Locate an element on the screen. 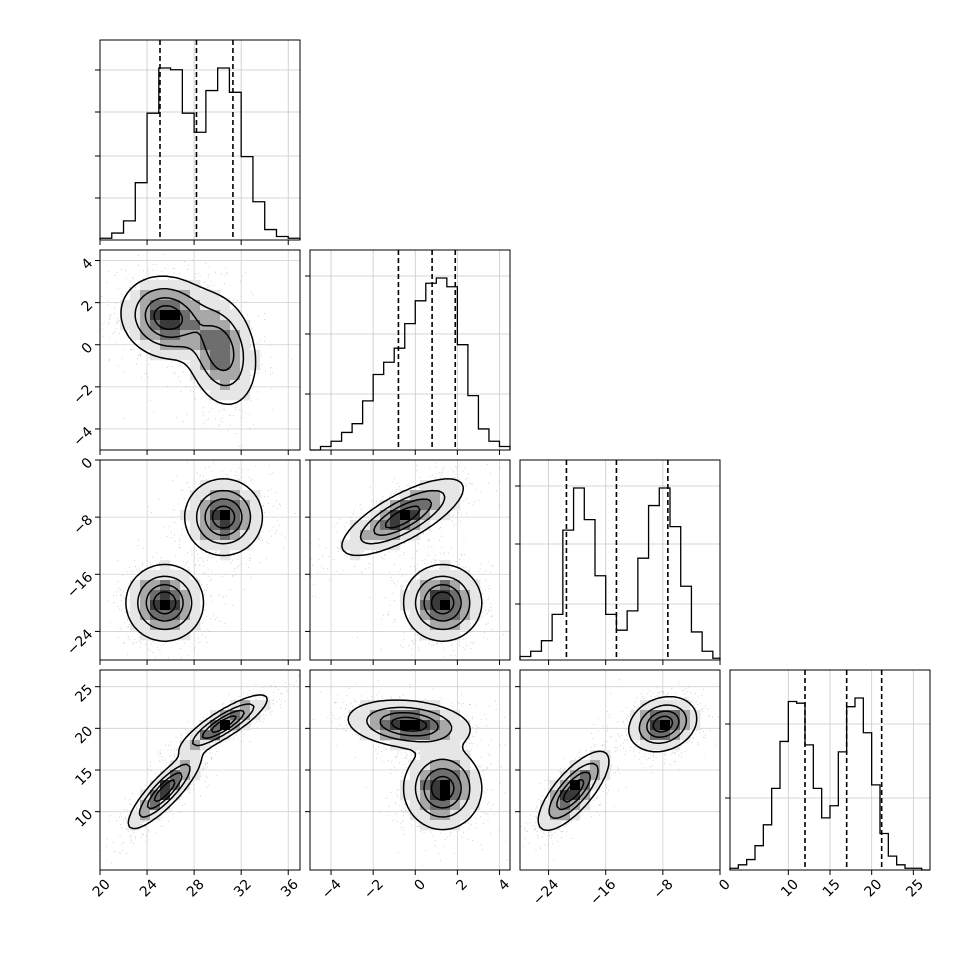 This screenshot has width=970, height=970. x-tick-label: 0 is located at coordinates (725, 885).